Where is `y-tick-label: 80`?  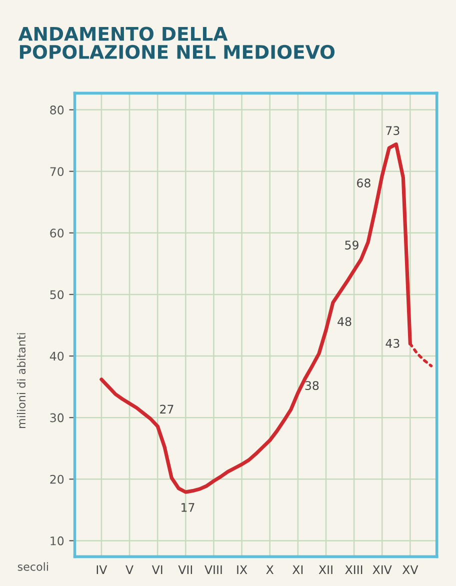 y-tick-label: 80 is located at coordinates (57, 110).